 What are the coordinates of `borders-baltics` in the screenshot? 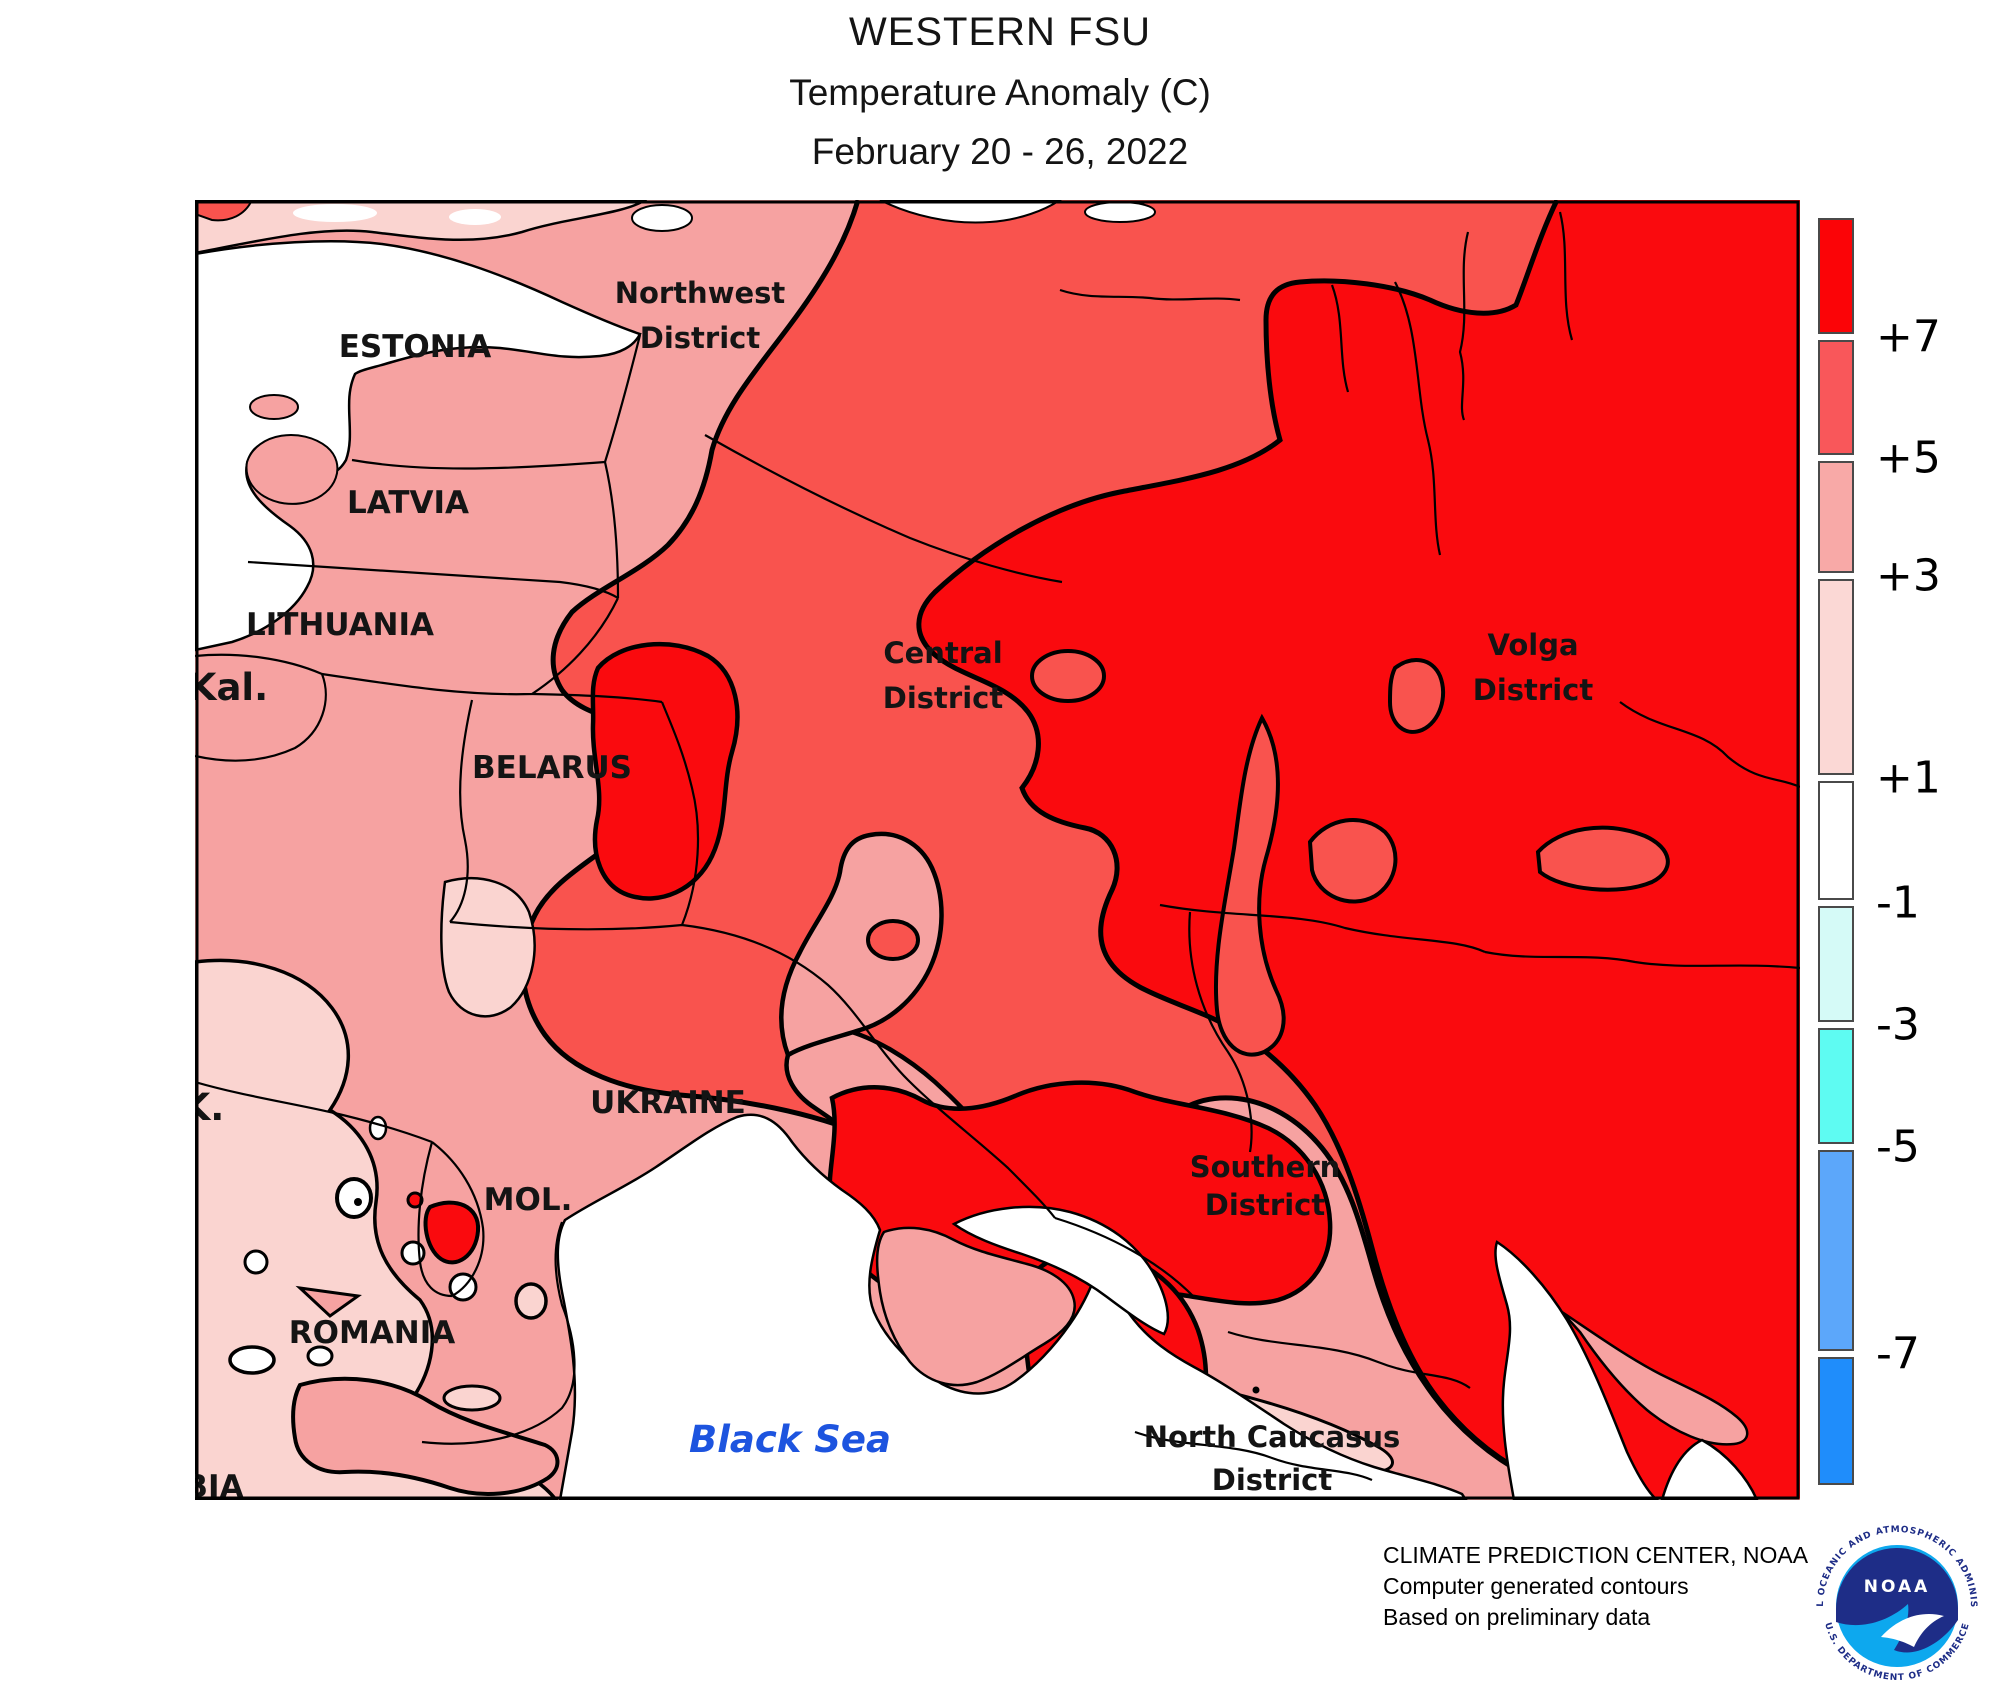 It's located at (418, 548).